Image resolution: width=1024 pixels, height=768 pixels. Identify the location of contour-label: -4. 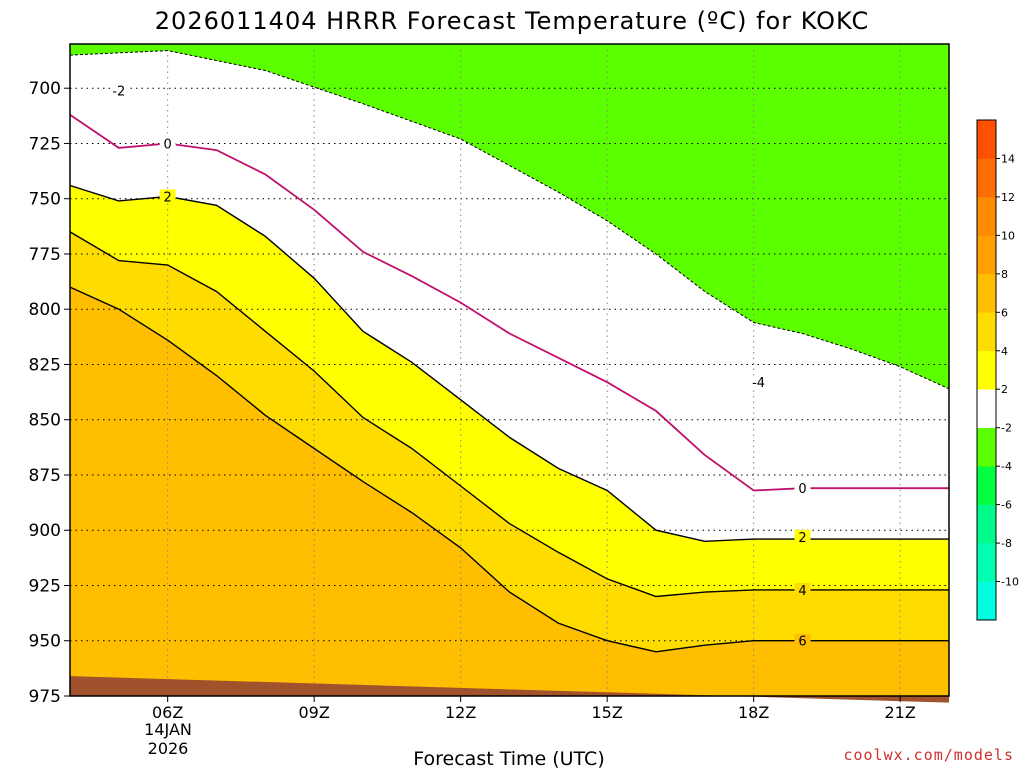
(758, 383).